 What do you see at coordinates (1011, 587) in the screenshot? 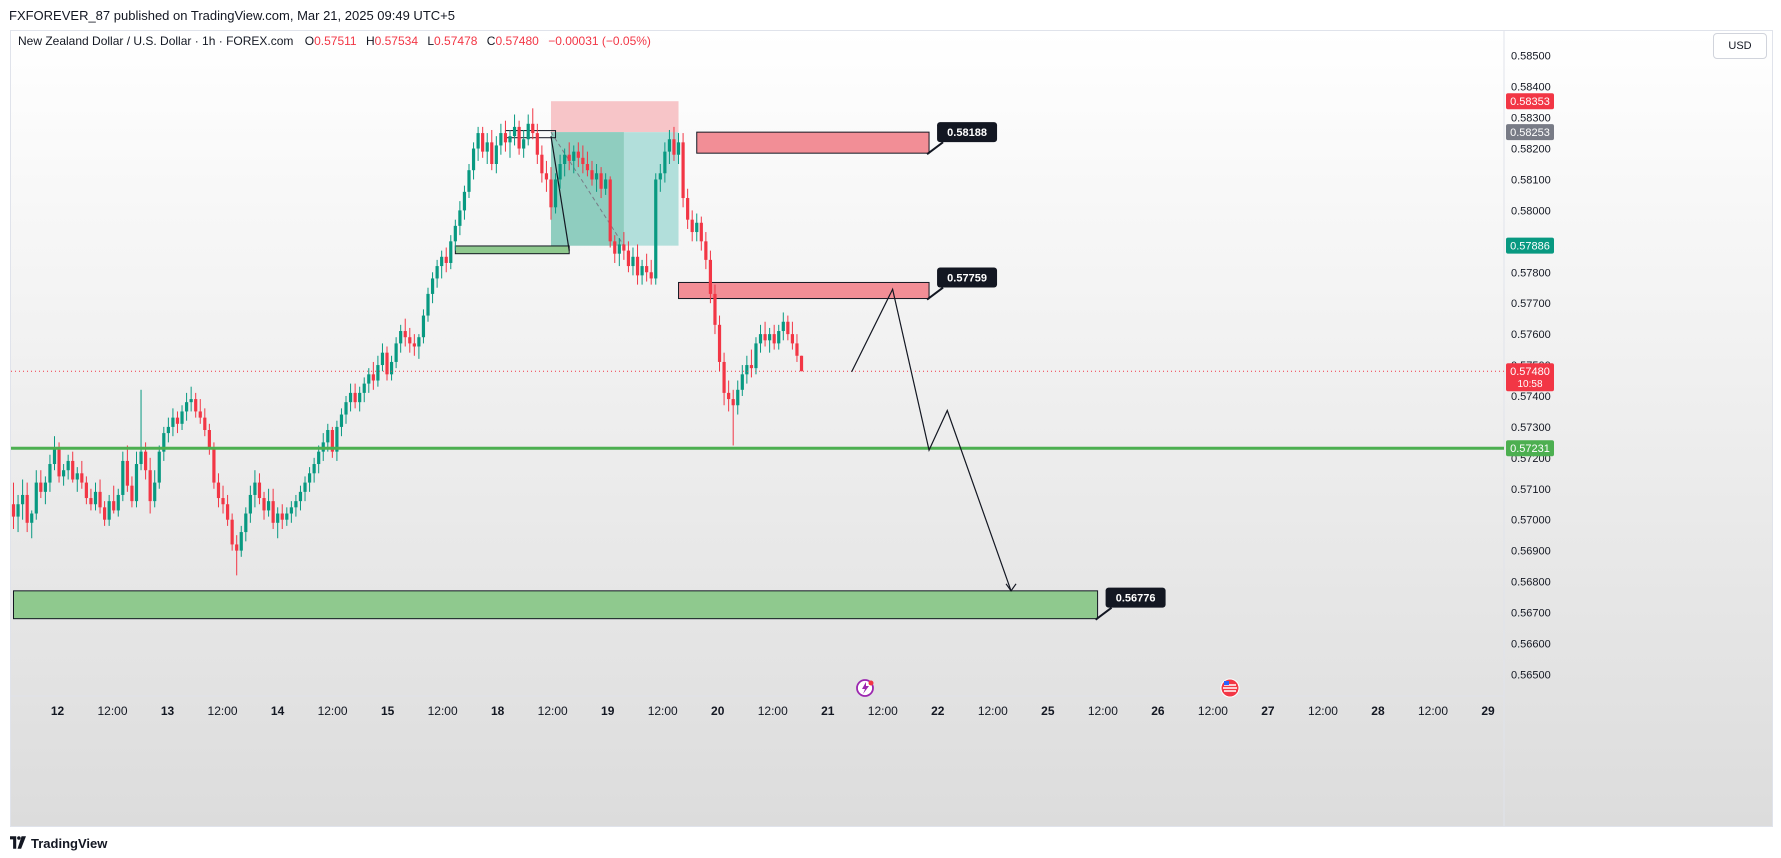
I see `projection-arrowhead` at bounding box center [1011, 587].